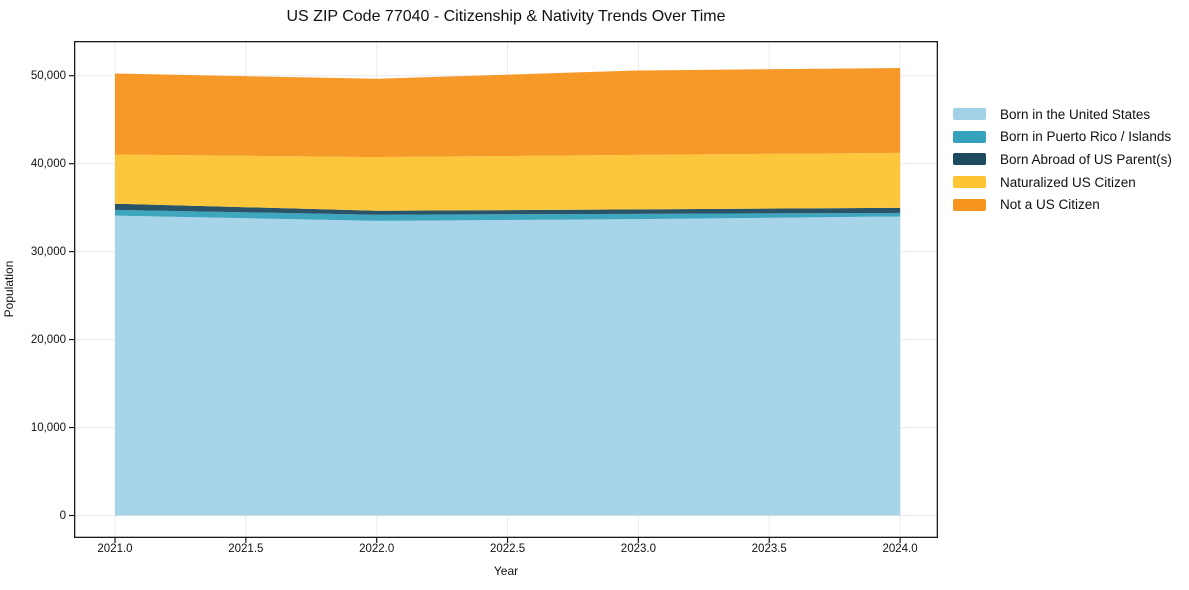 This screenshot has width=1189, height=590. What do you see at coordinates (246, 549) in the screenshot?
I see `x-tick-label: 2021.5` at bounding box center [246, 549].